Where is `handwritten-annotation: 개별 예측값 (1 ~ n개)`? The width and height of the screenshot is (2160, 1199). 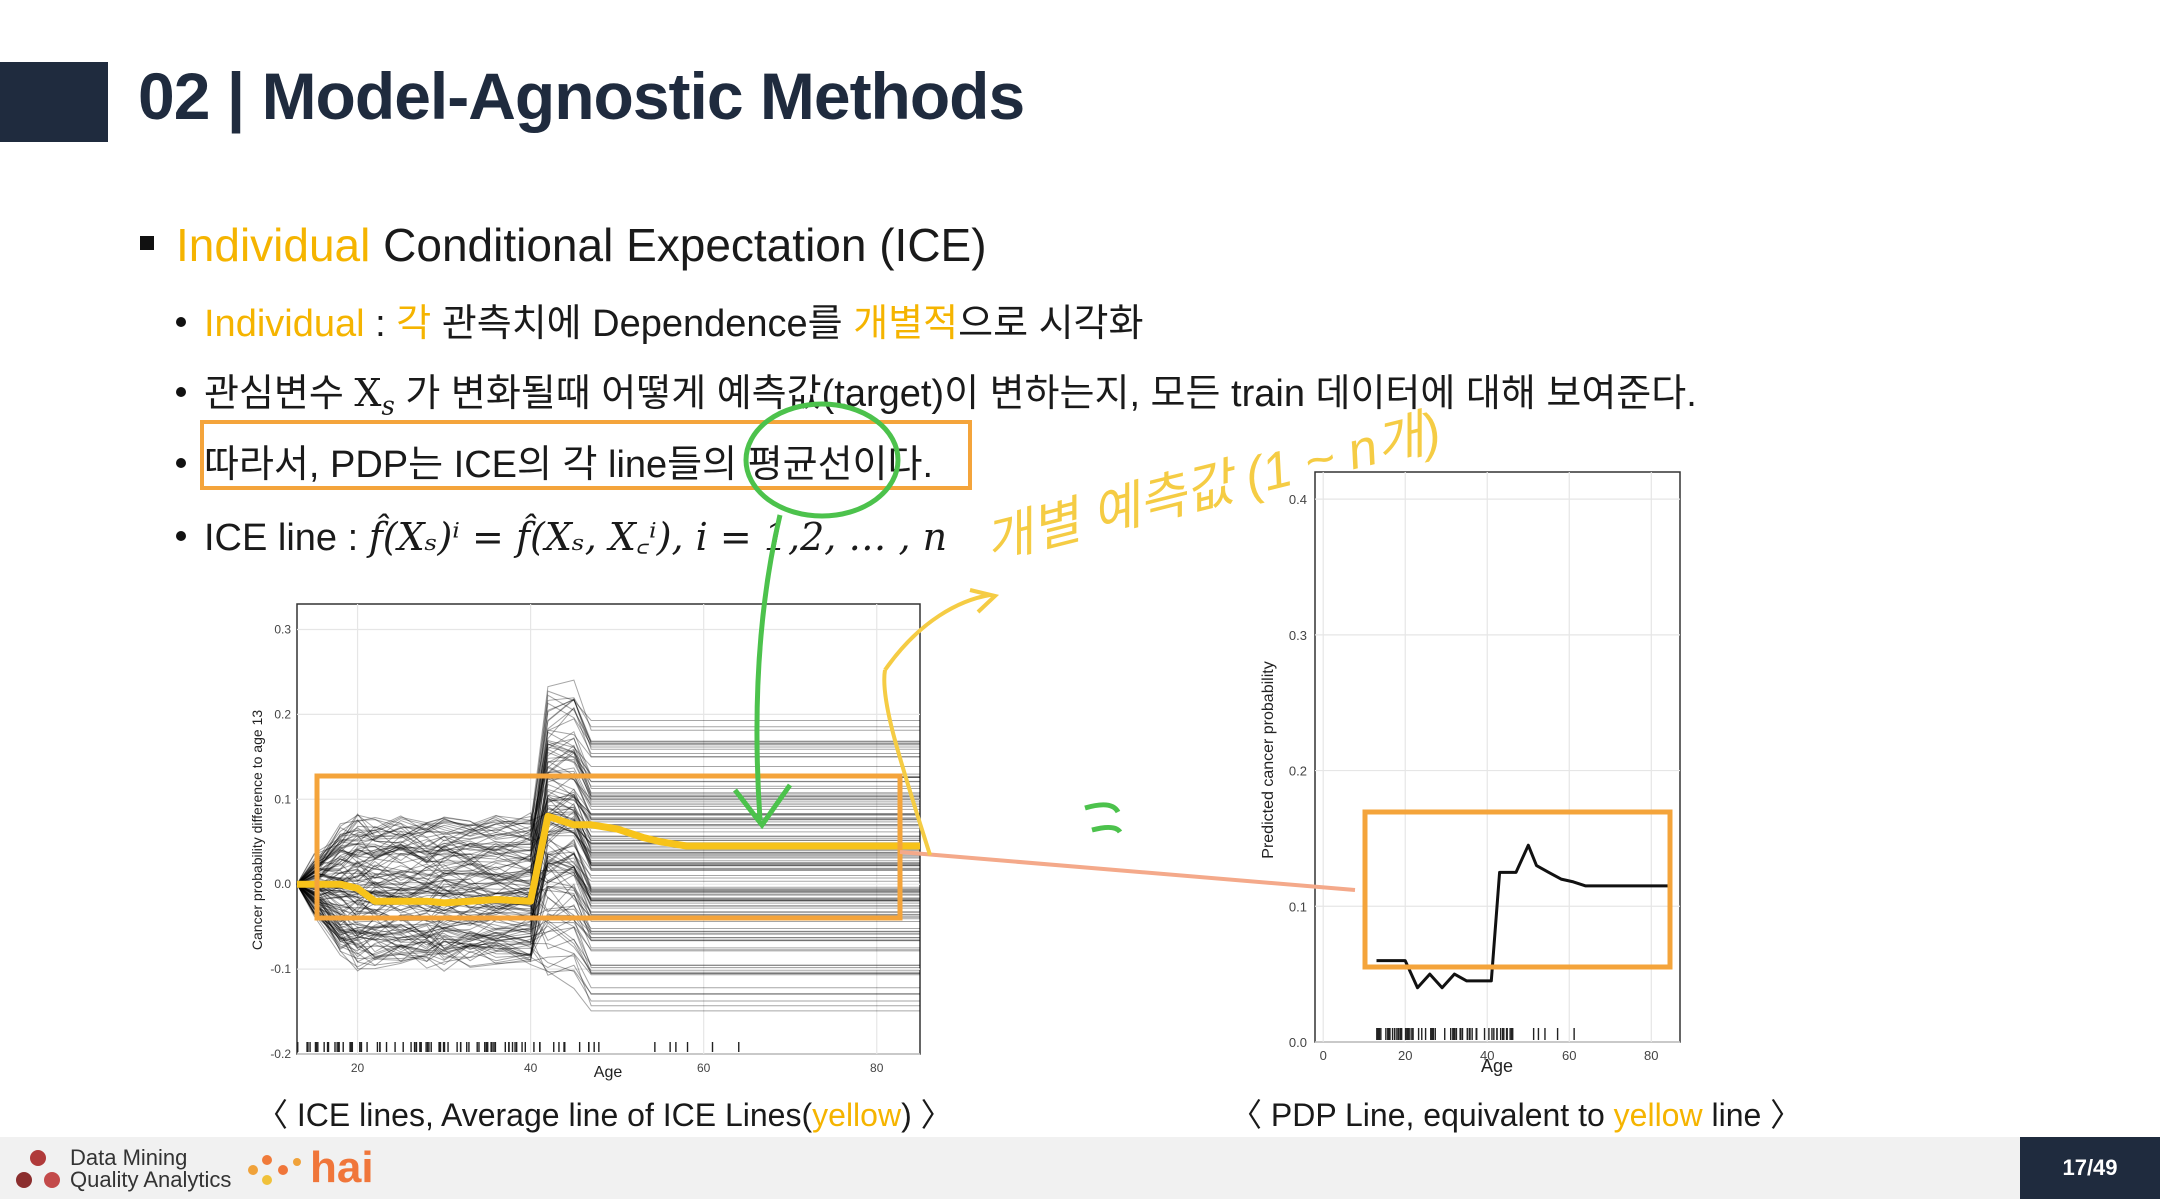 handwritten-annotation: 개별 예측값 (1 ~ n개) is located at coordinates (1213, 486).